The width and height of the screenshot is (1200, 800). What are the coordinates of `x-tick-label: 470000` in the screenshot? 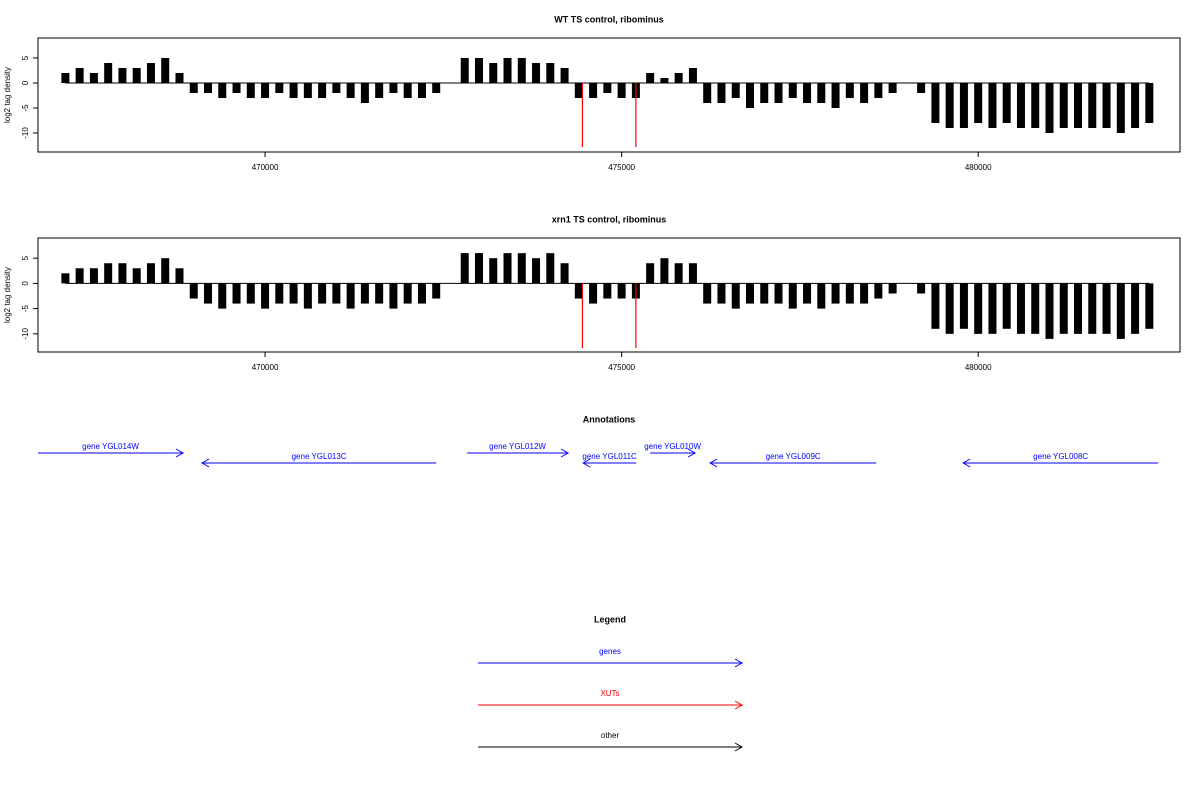 It's located at (265, 167).